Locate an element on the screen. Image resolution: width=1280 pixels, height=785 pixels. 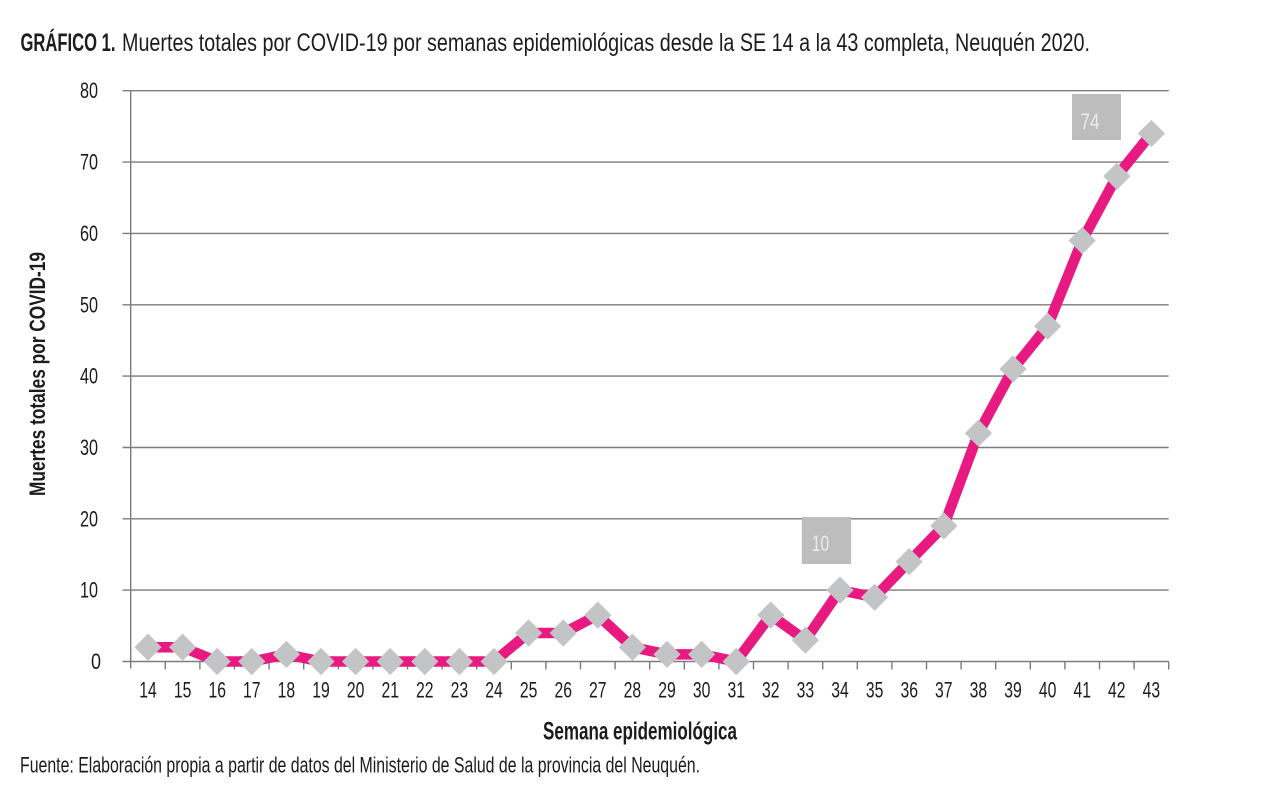
svg-text: 24 is located at coordinates (494, 690).